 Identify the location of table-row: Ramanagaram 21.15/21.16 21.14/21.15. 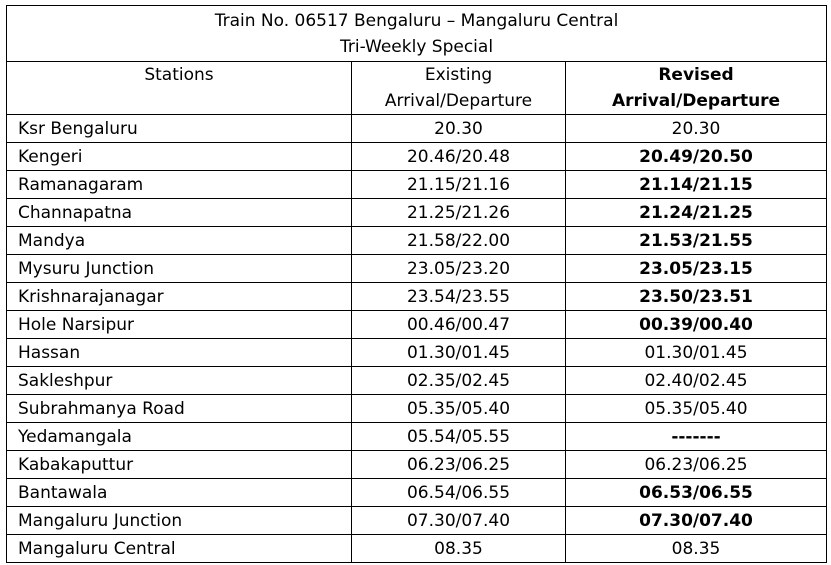
(417, 184).